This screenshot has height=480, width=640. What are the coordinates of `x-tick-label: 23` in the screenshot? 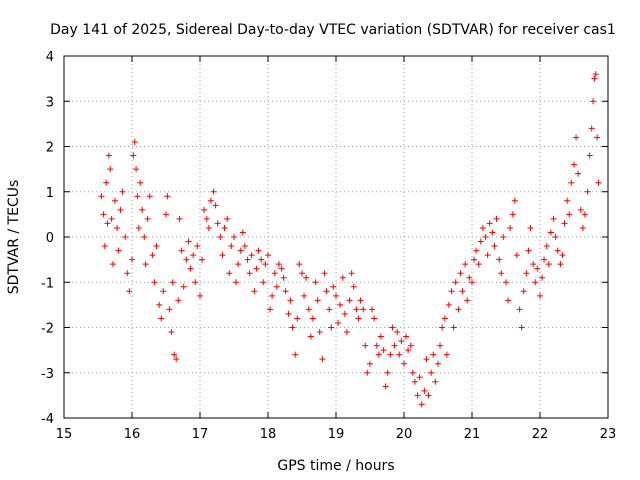 It's located at (608, 434).